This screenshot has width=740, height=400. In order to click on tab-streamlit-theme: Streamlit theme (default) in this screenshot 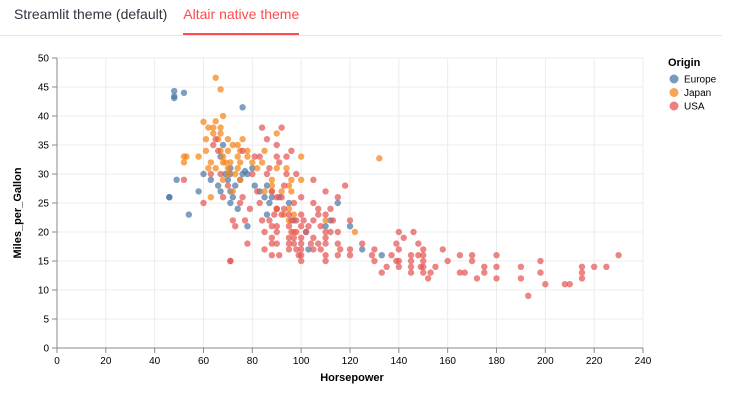, I will do `click(91, 14)`.